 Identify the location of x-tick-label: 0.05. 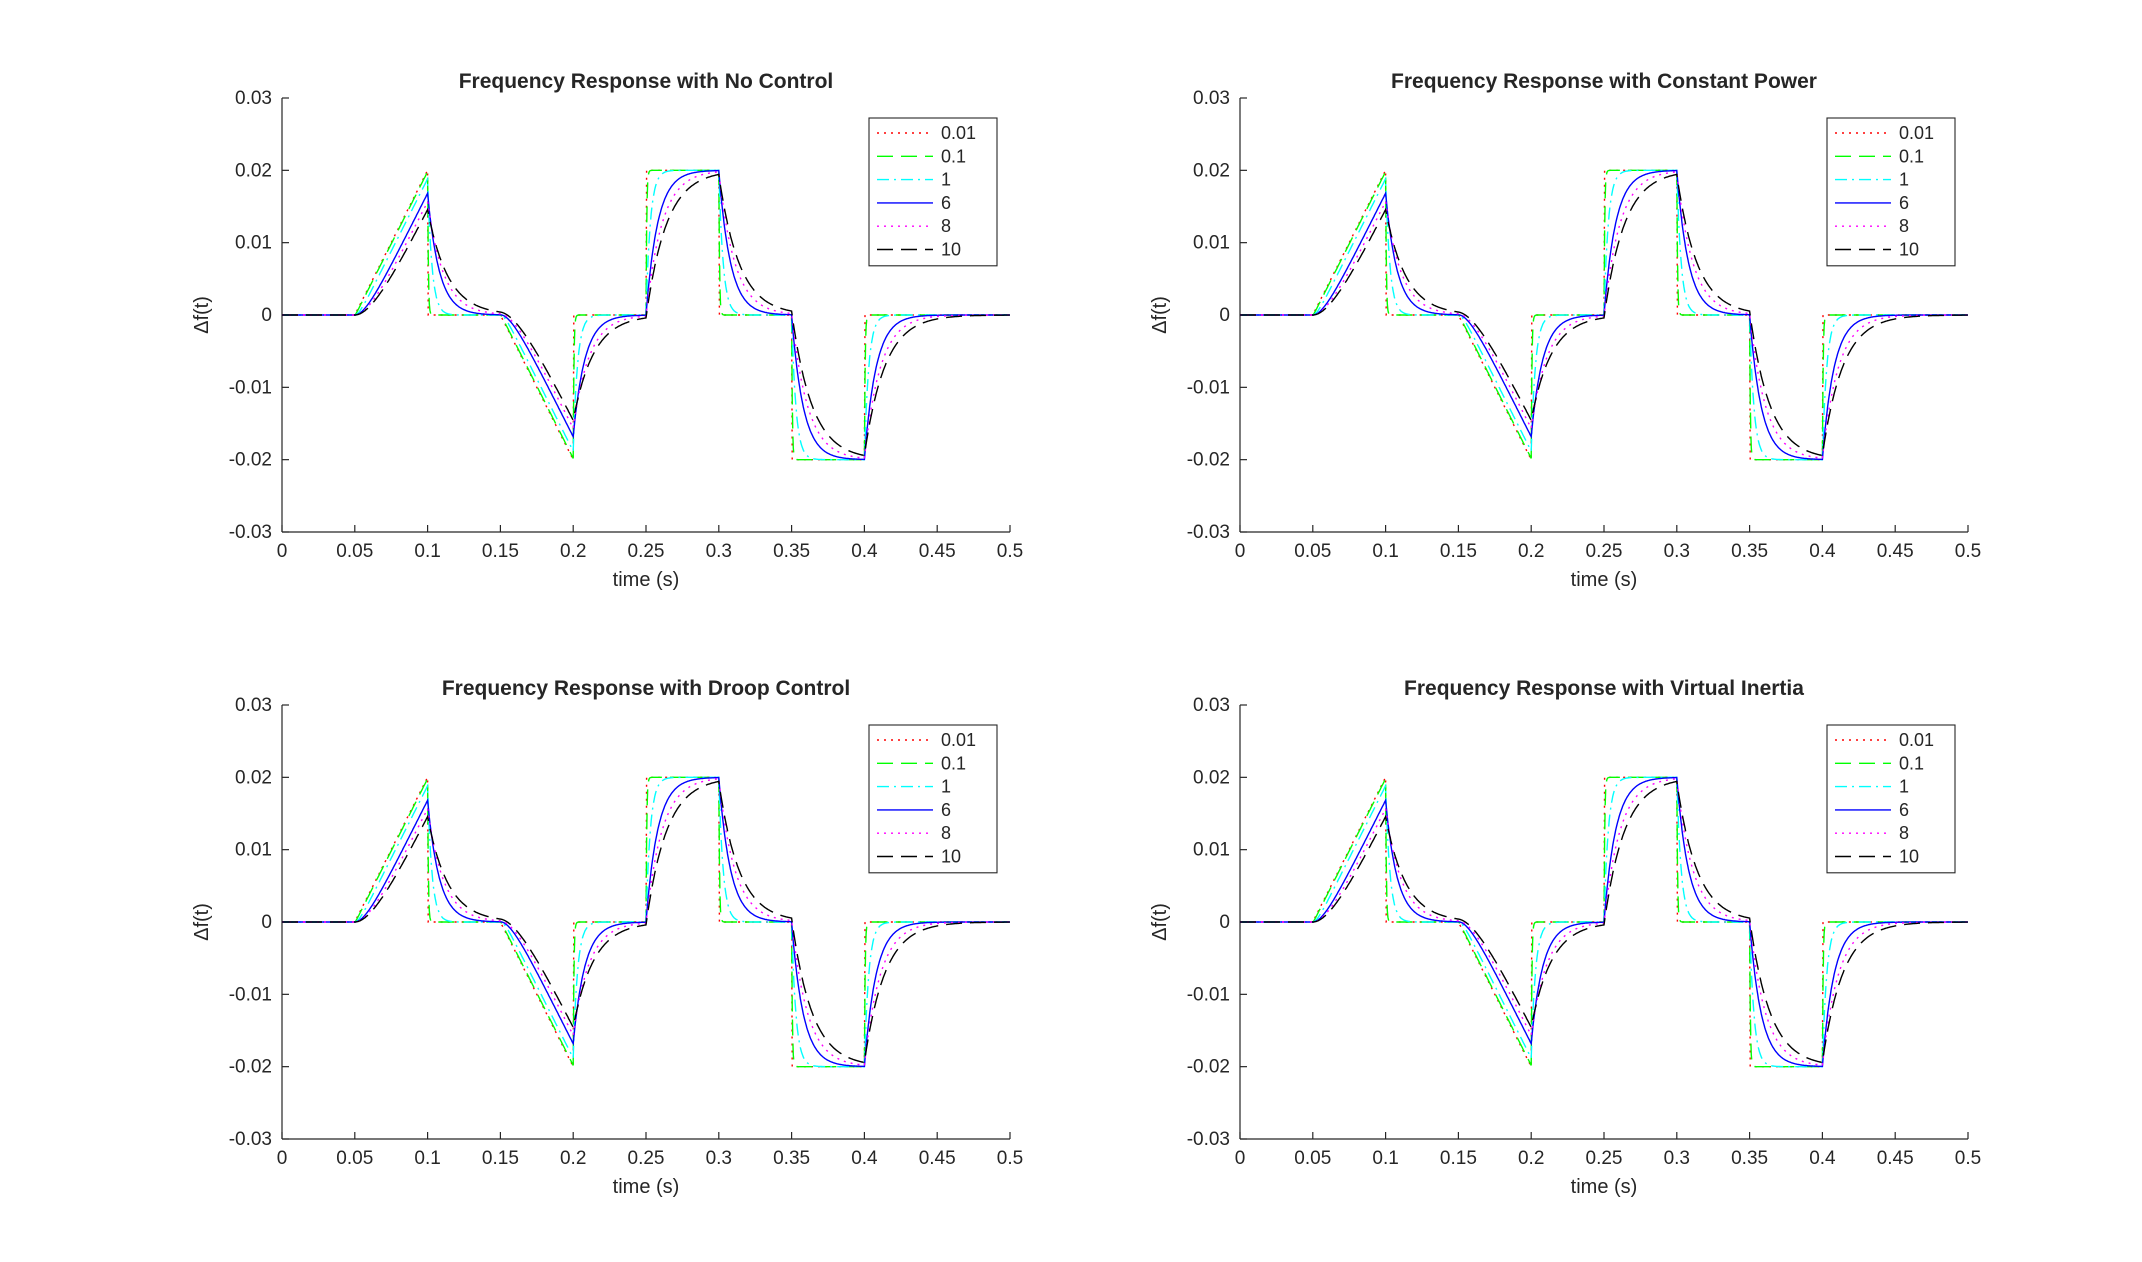
(354, 551).